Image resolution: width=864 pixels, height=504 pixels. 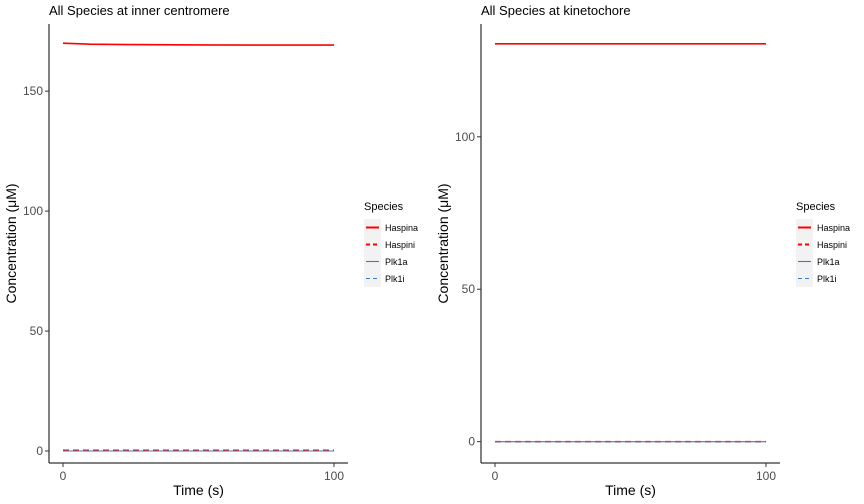 What do you see at coordinates (139, 10) in the screenshot?
I see `chart-title: All Species at inner centromere` at bounding box center [139, 10].